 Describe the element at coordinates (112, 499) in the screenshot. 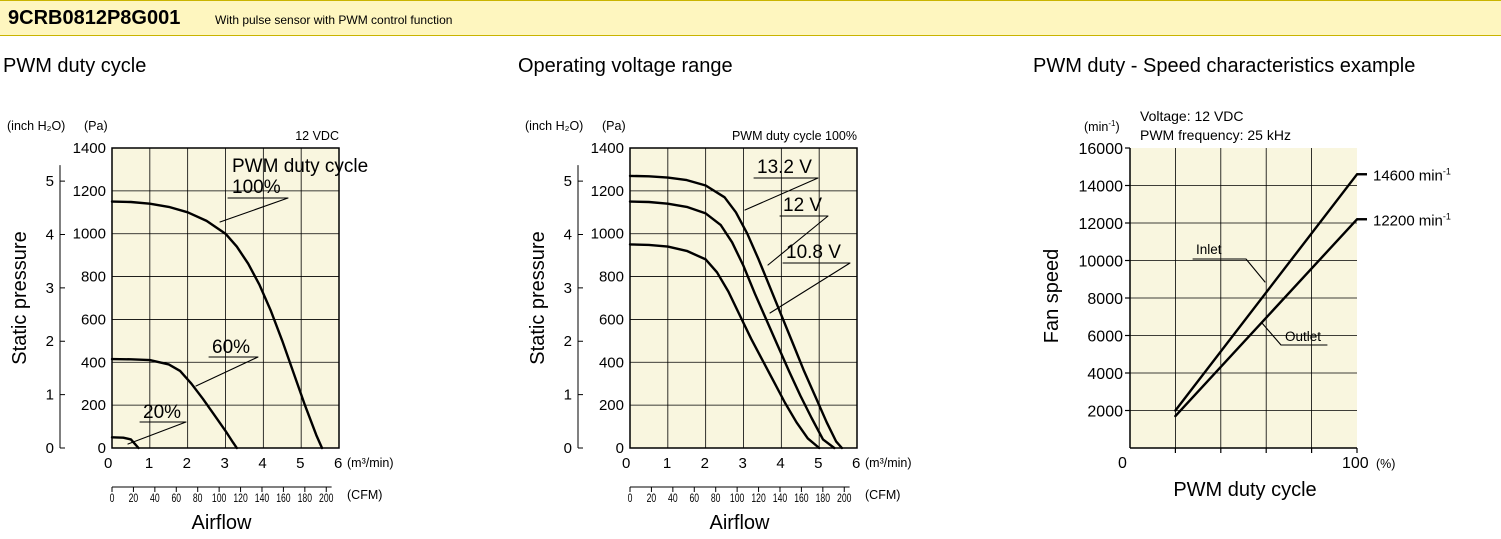

I see `cfm-tick-label: 0` at that location.